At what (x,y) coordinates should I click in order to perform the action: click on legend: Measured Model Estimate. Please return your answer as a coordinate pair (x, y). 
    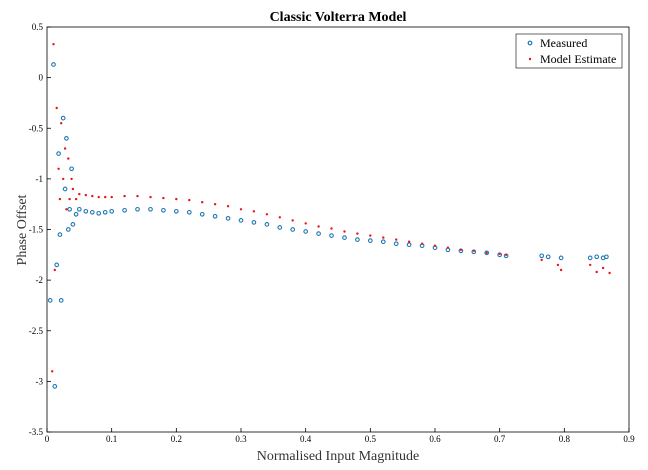
    Looking at the image, I should click on (569, 51).